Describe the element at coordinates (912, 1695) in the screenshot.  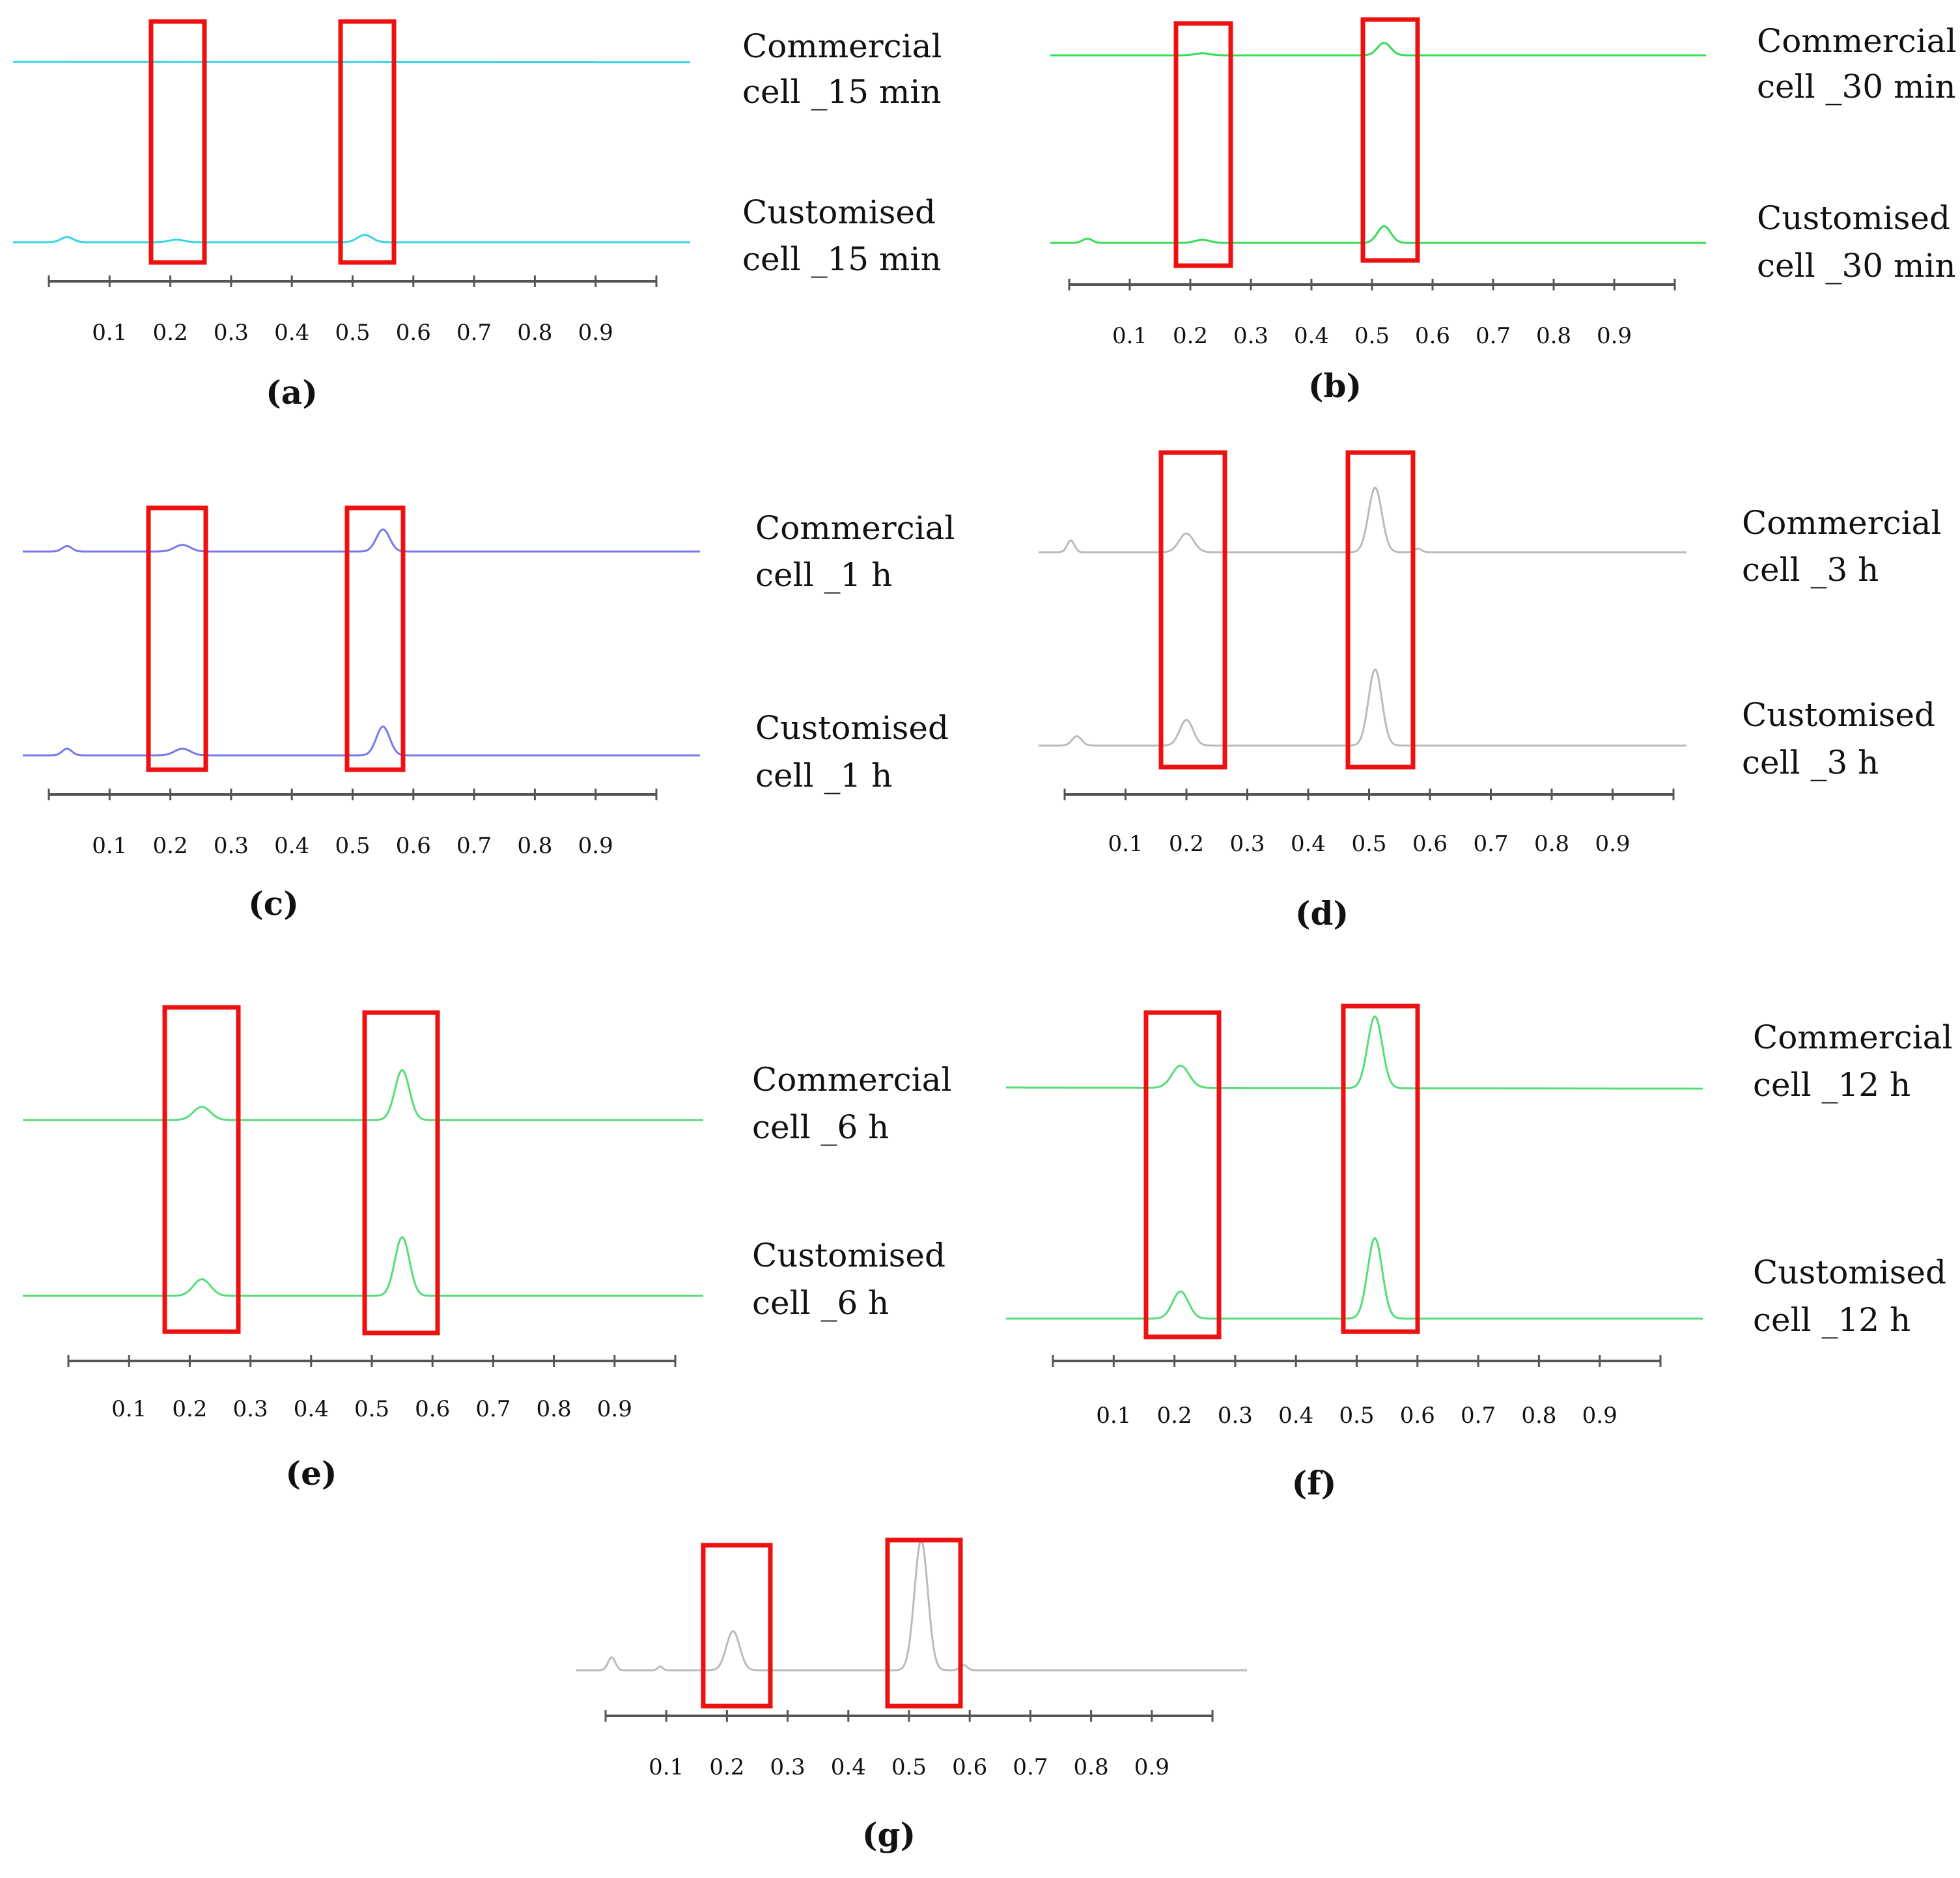
I see `panel-g: 0.1 0.2 0.3 0.4 0.5 0.6 0.7 0.8 0.9 (g)` at that location.